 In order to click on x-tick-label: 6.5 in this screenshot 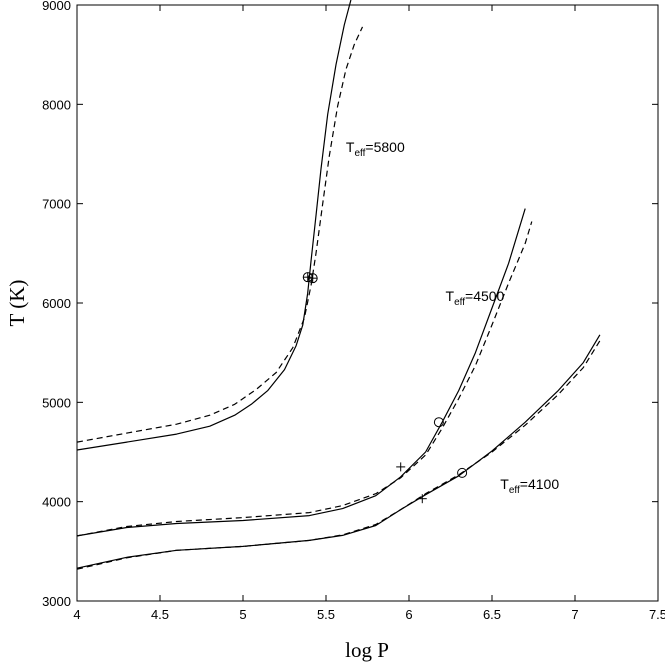, I will do `click(492, 614)`.